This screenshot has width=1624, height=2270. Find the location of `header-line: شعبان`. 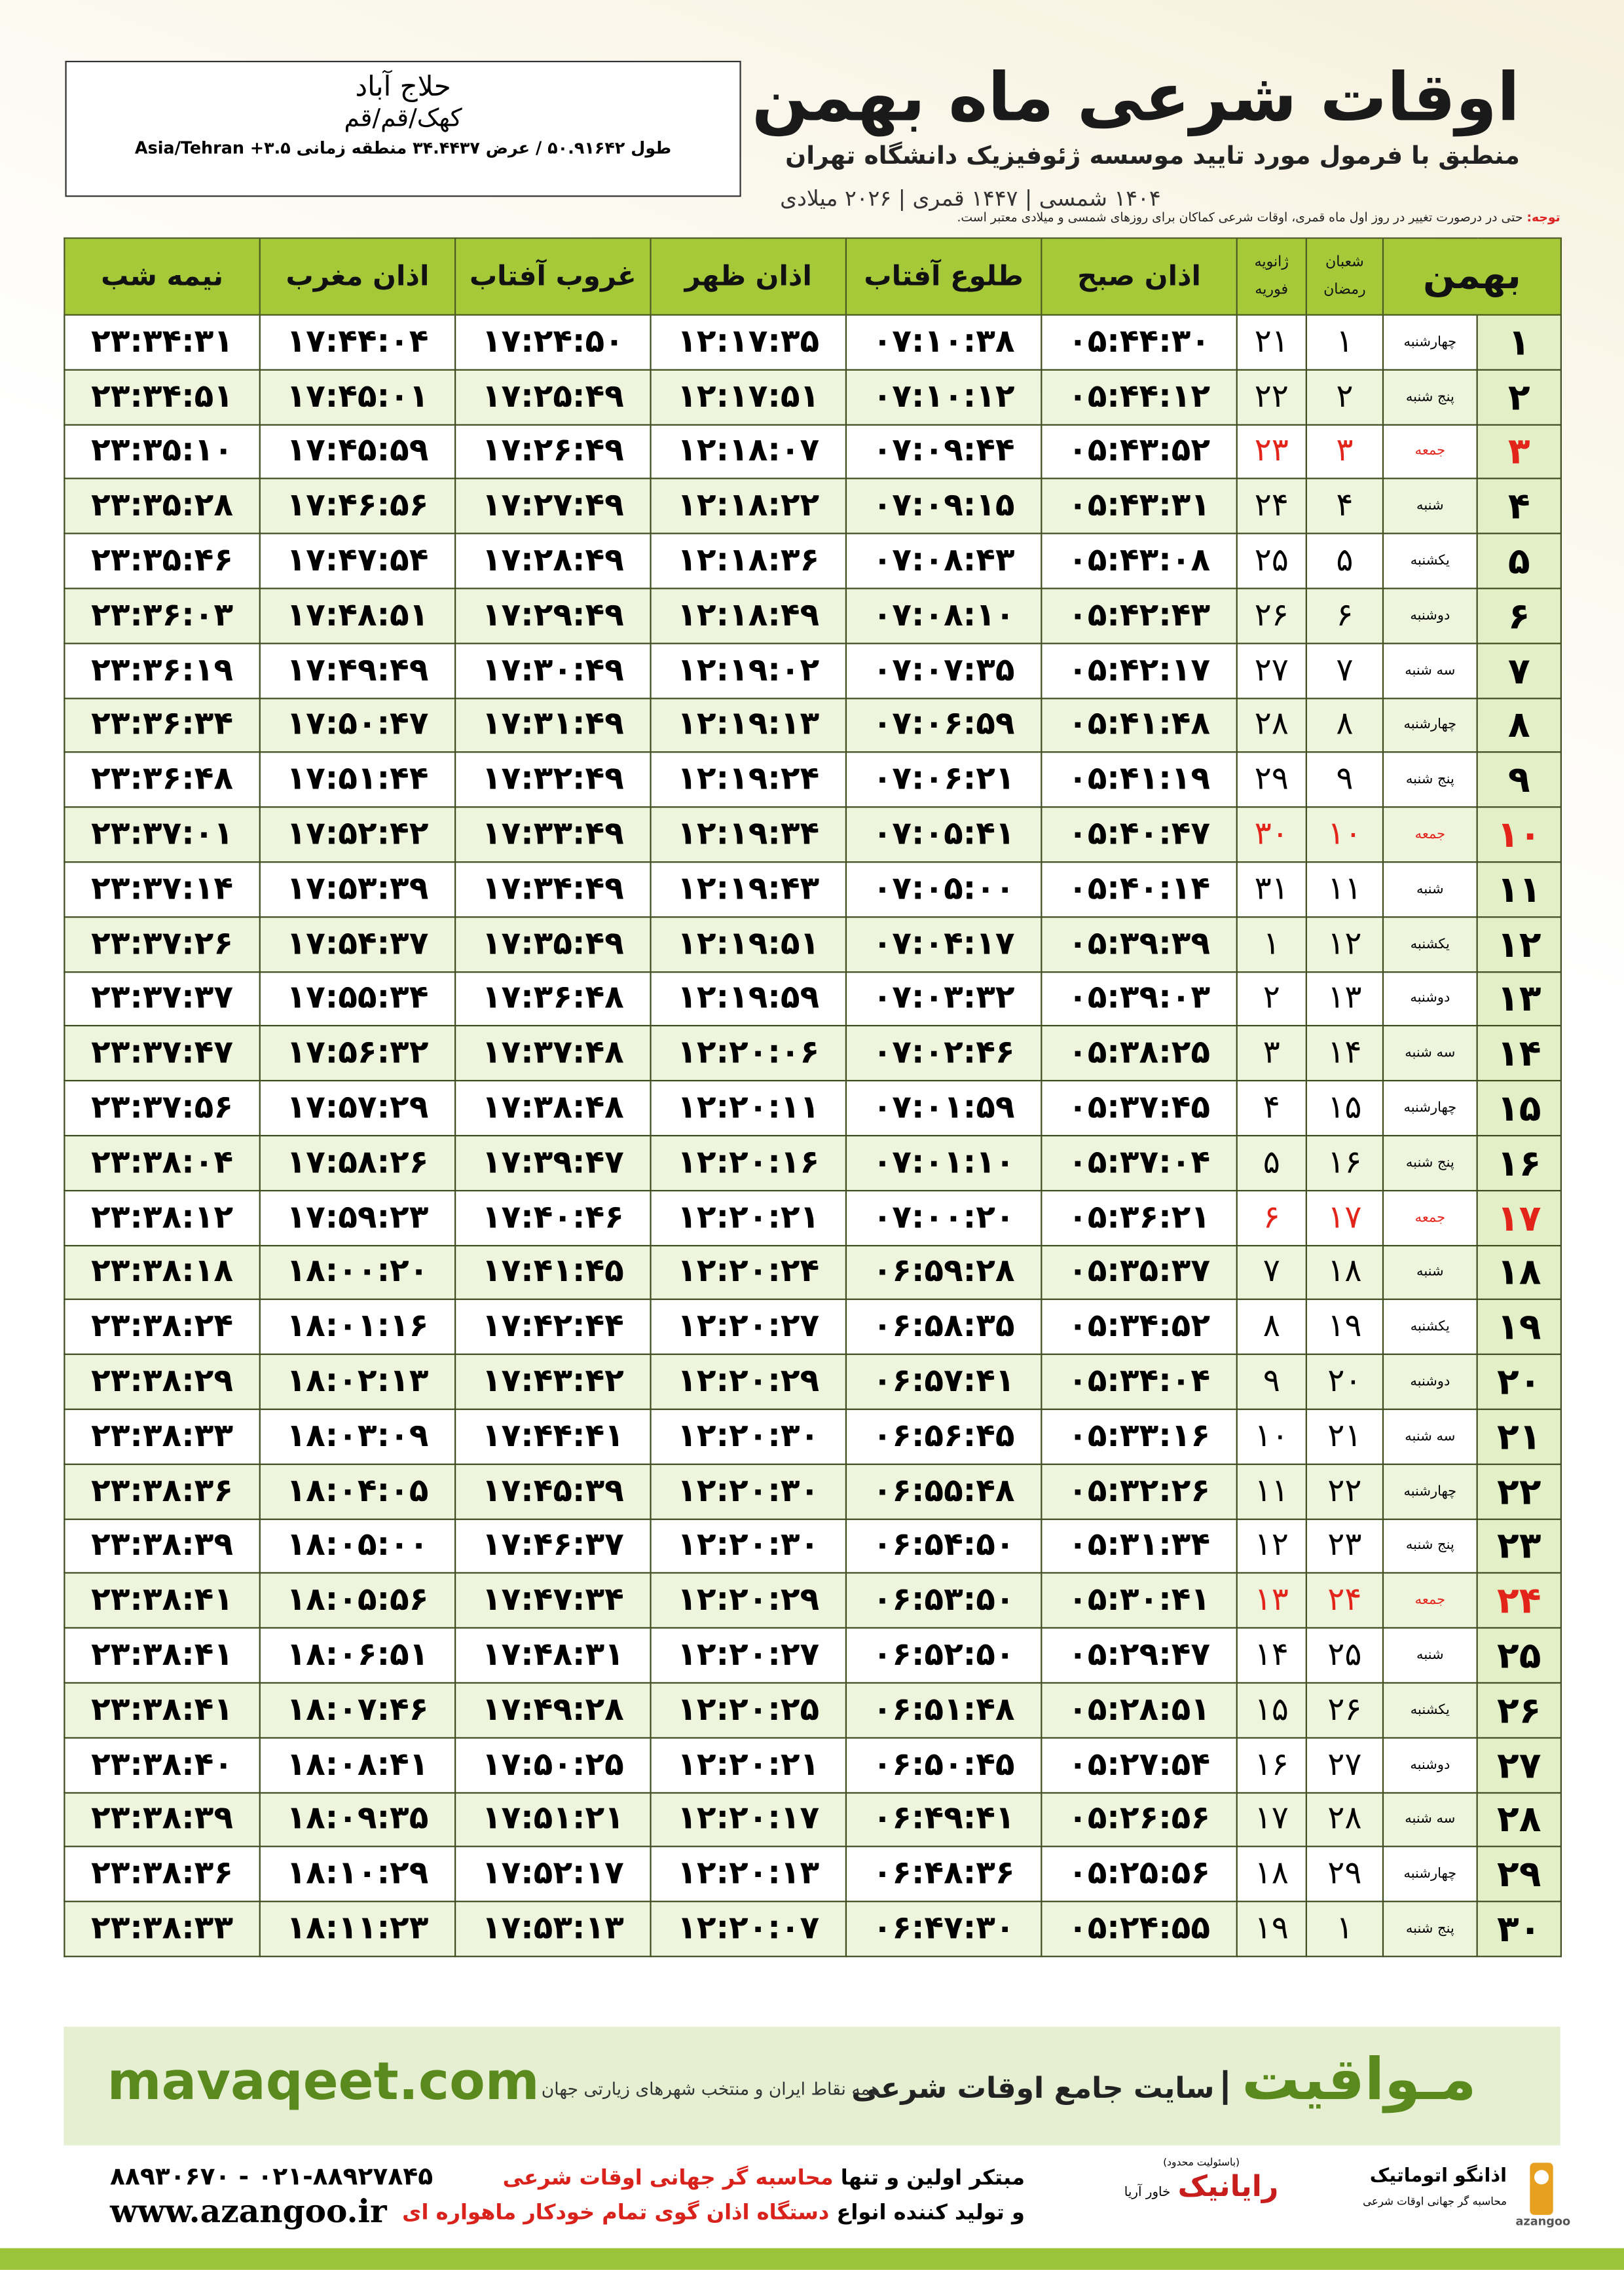

header-line: شعبان is located at coordinates (1344, 263).